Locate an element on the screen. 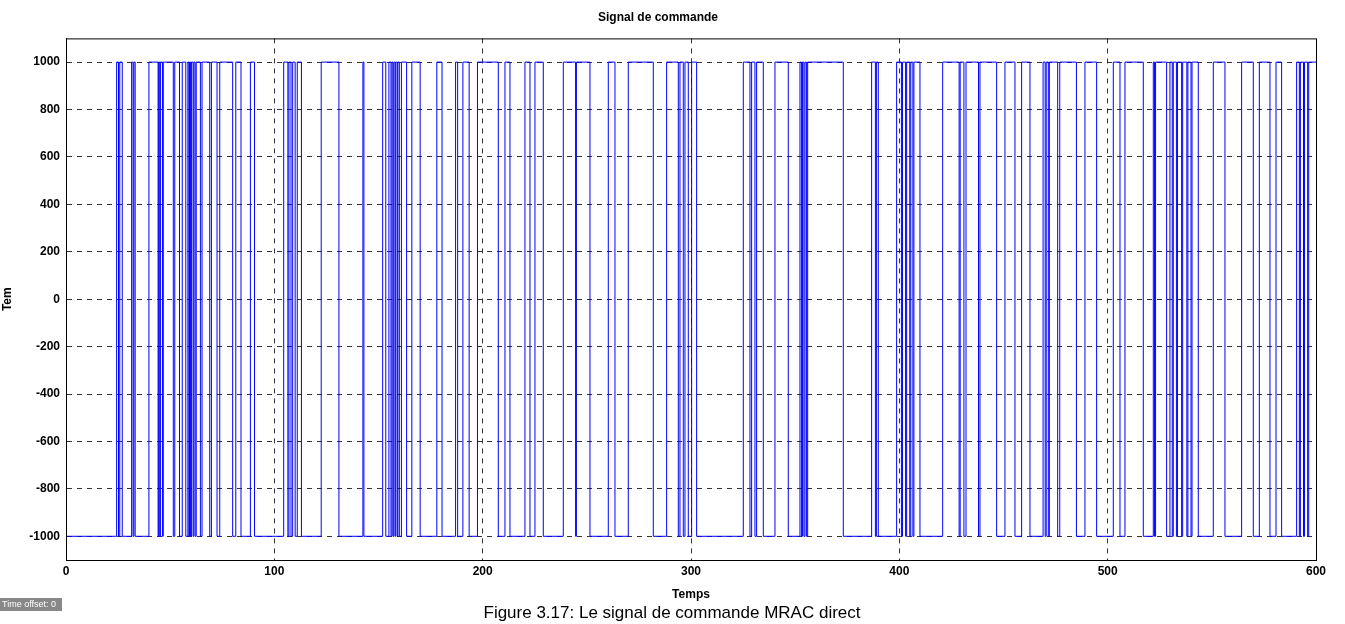  y-tick-label: 200 is located at coordinates (50, 251).